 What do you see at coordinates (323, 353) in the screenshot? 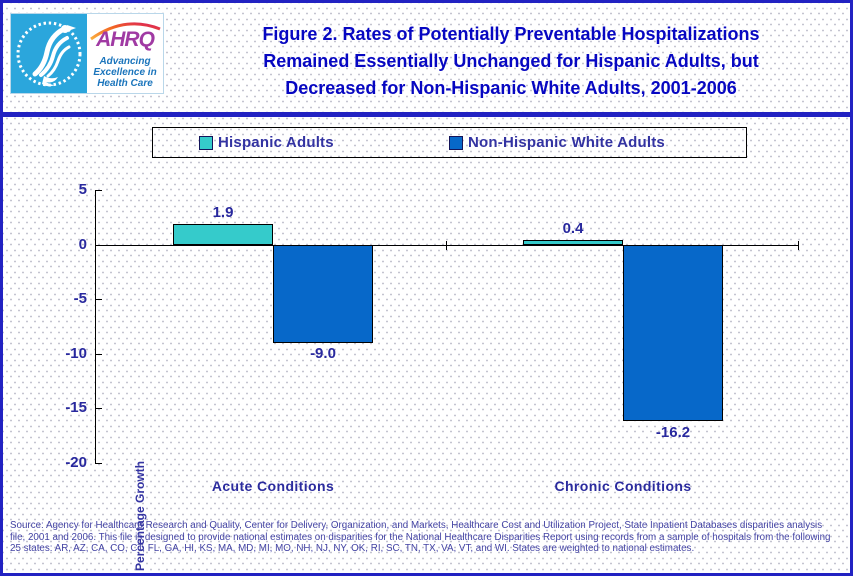
I see `bar-value-label: -9.0` at bounding box center [323, 353].